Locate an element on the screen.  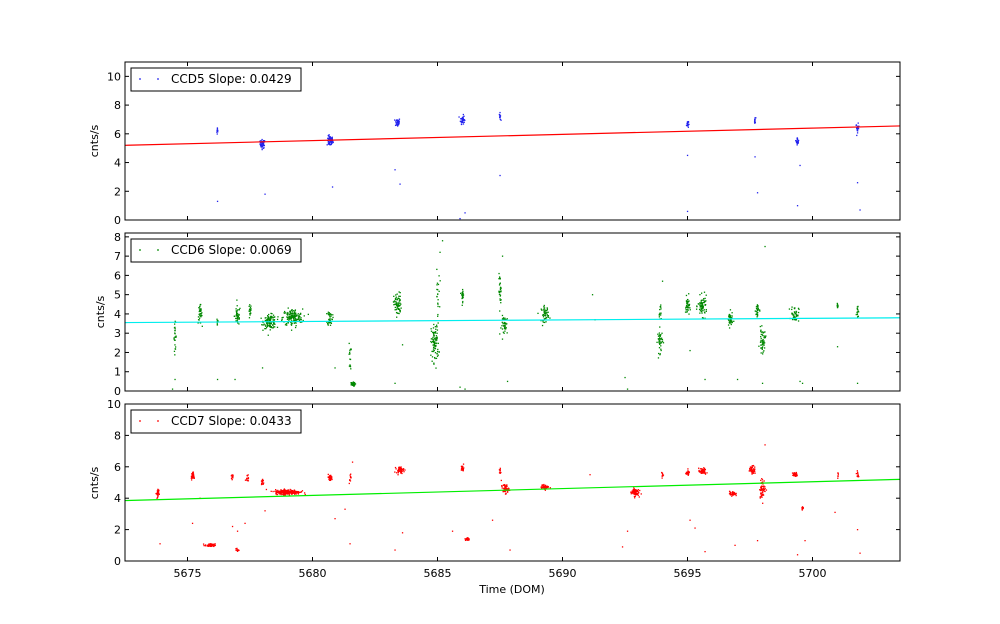
y-tick-label-ccd7-8: 8 is located at coordinates (117, 435).